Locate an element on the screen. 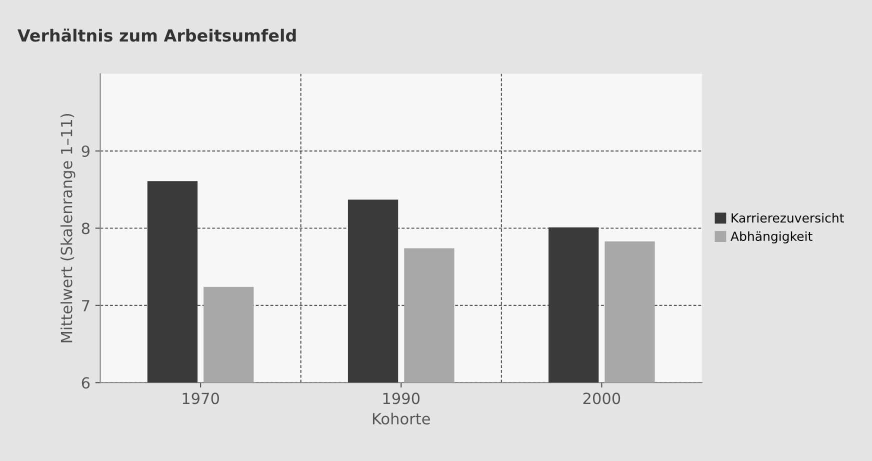 The height and width of the screenshot is (461, 872). x-tick-label: 2000 is located at coordinates (601, 398).